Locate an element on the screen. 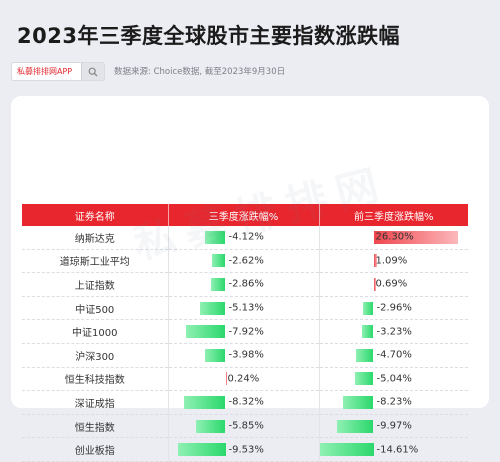 The width and height of the screenshot is (500, 462). q3-change-value: -2.62% is located at coordinates (246, 261).